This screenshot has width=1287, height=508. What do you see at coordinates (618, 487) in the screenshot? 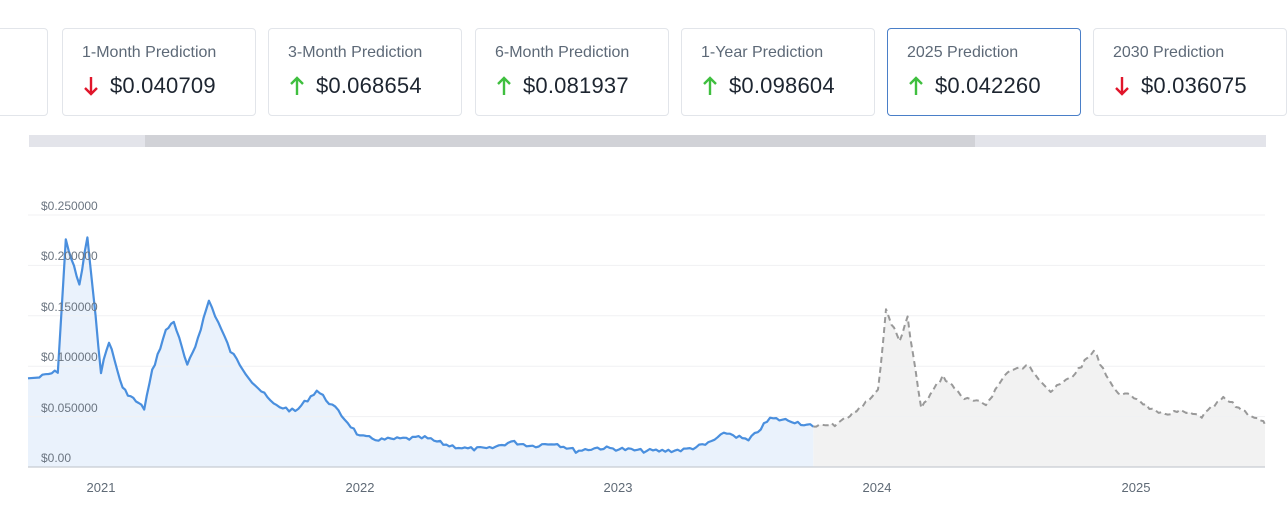
I see `x-tick-label: 2023` at bounding box center [618, 487].